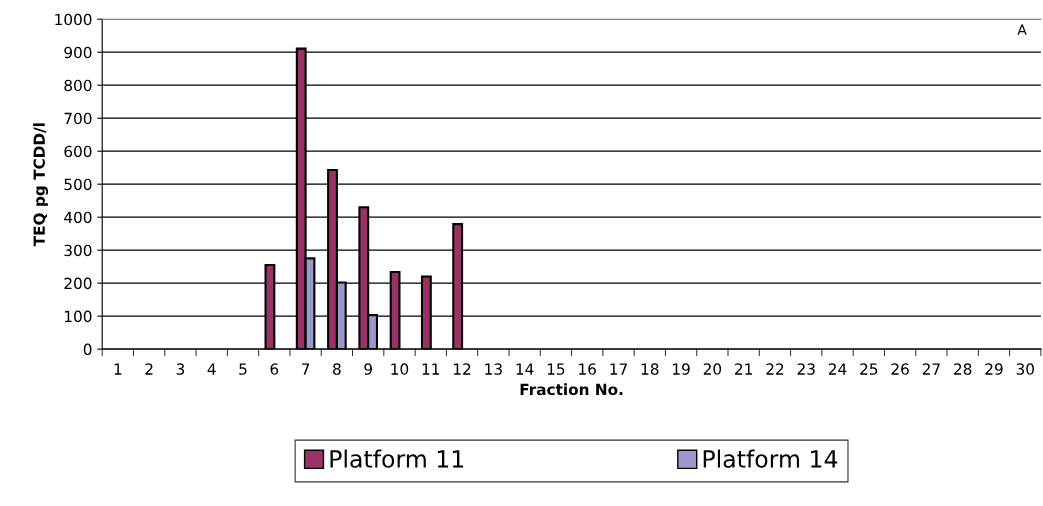  Describe the element at coordinates (618, 369) in the screenshot. I see `x-tick-label: 17` at that location.